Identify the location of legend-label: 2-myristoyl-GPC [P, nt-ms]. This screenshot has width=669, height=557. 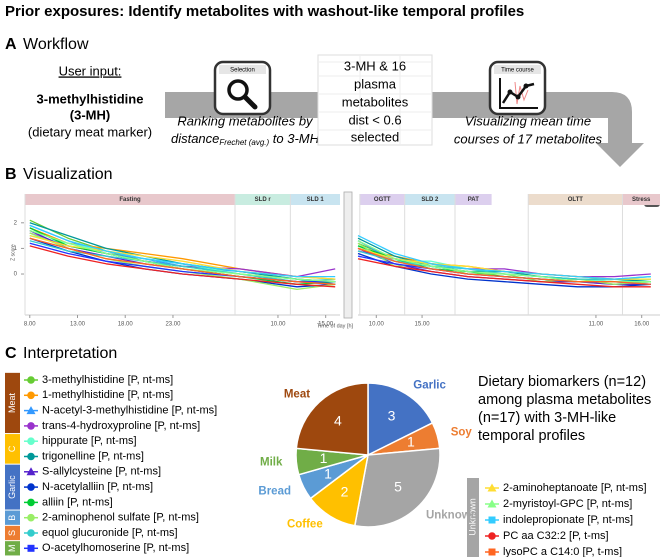
(567, 504).